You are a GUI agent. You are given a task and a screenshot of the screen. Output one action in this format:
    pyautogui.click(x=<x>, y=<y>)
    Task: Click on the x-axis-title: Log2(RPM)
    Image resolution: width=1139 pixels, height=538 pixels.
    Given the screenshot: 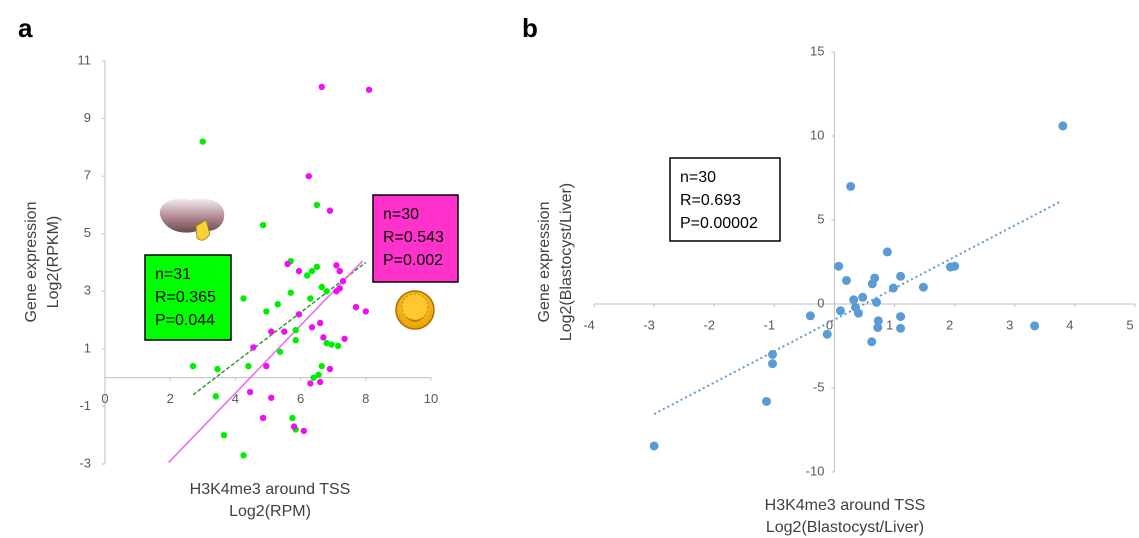 What is the action you would take?
    pyautogui.click(x=270, y=511)
    